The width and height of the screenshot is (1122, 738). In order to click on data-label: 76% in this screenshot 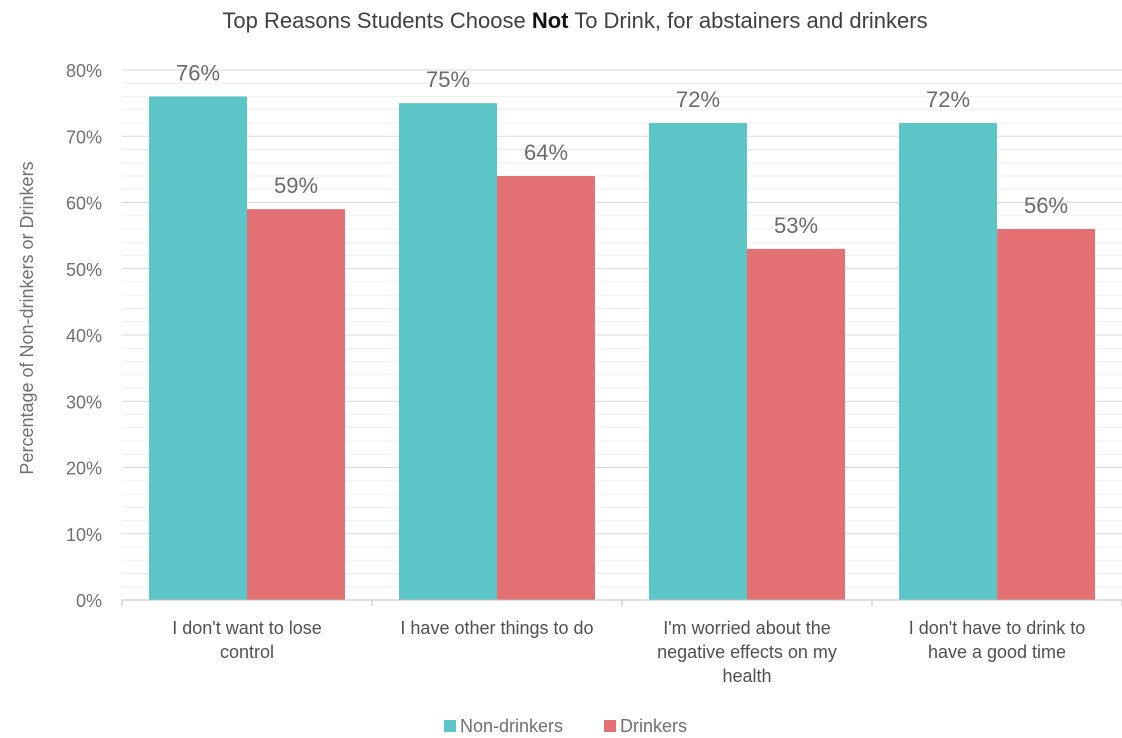, I will do `click(198, 73)`.